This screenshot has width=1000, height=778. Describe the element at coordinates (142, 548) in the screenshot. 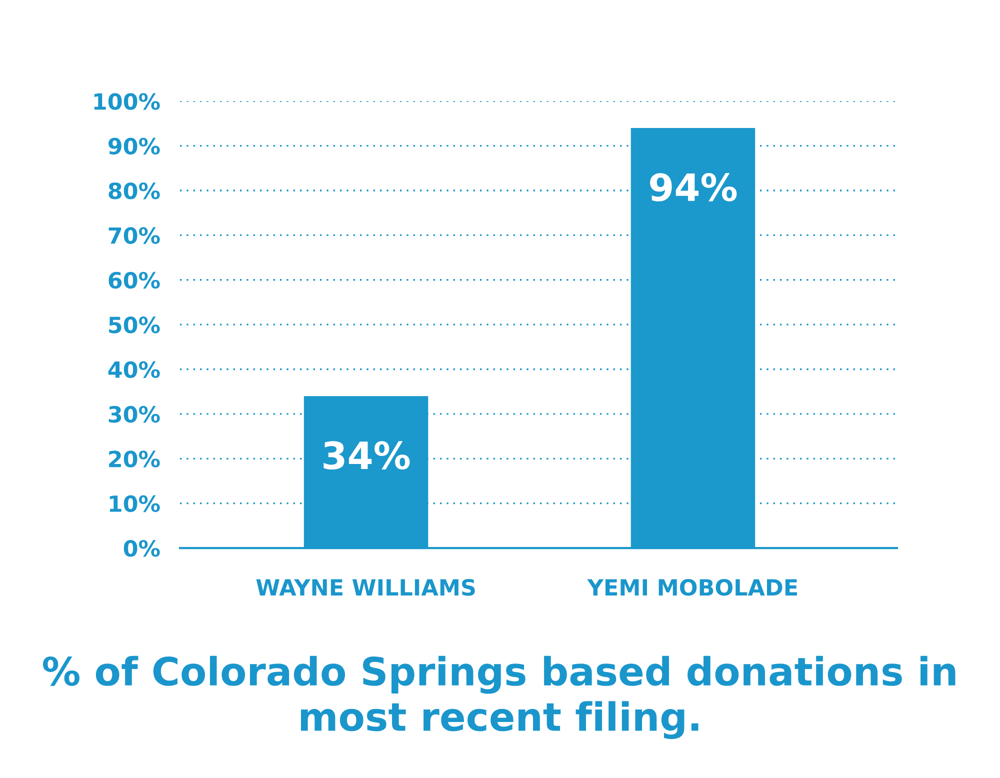

I see `y-tick-label: 0%` at that location.